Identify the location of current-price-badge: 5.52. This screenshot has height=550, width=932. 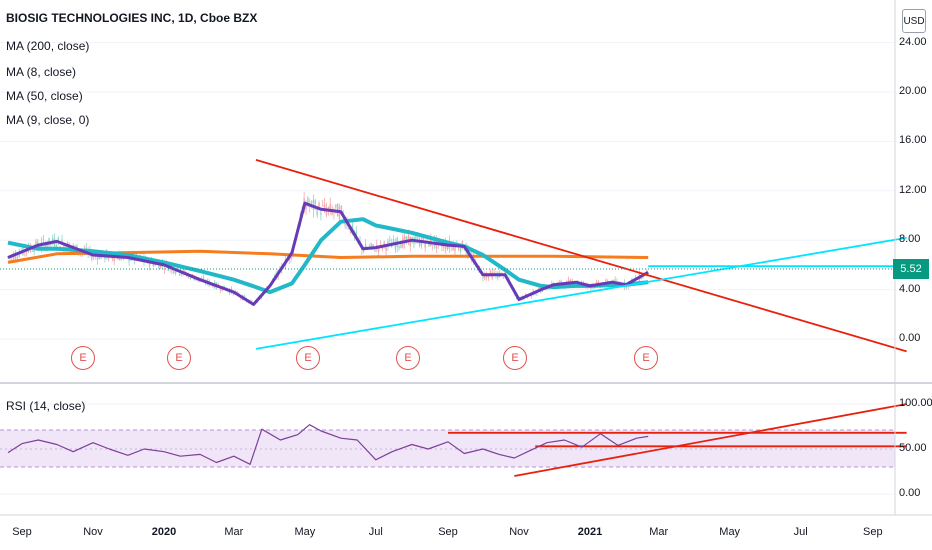
(911, 269).